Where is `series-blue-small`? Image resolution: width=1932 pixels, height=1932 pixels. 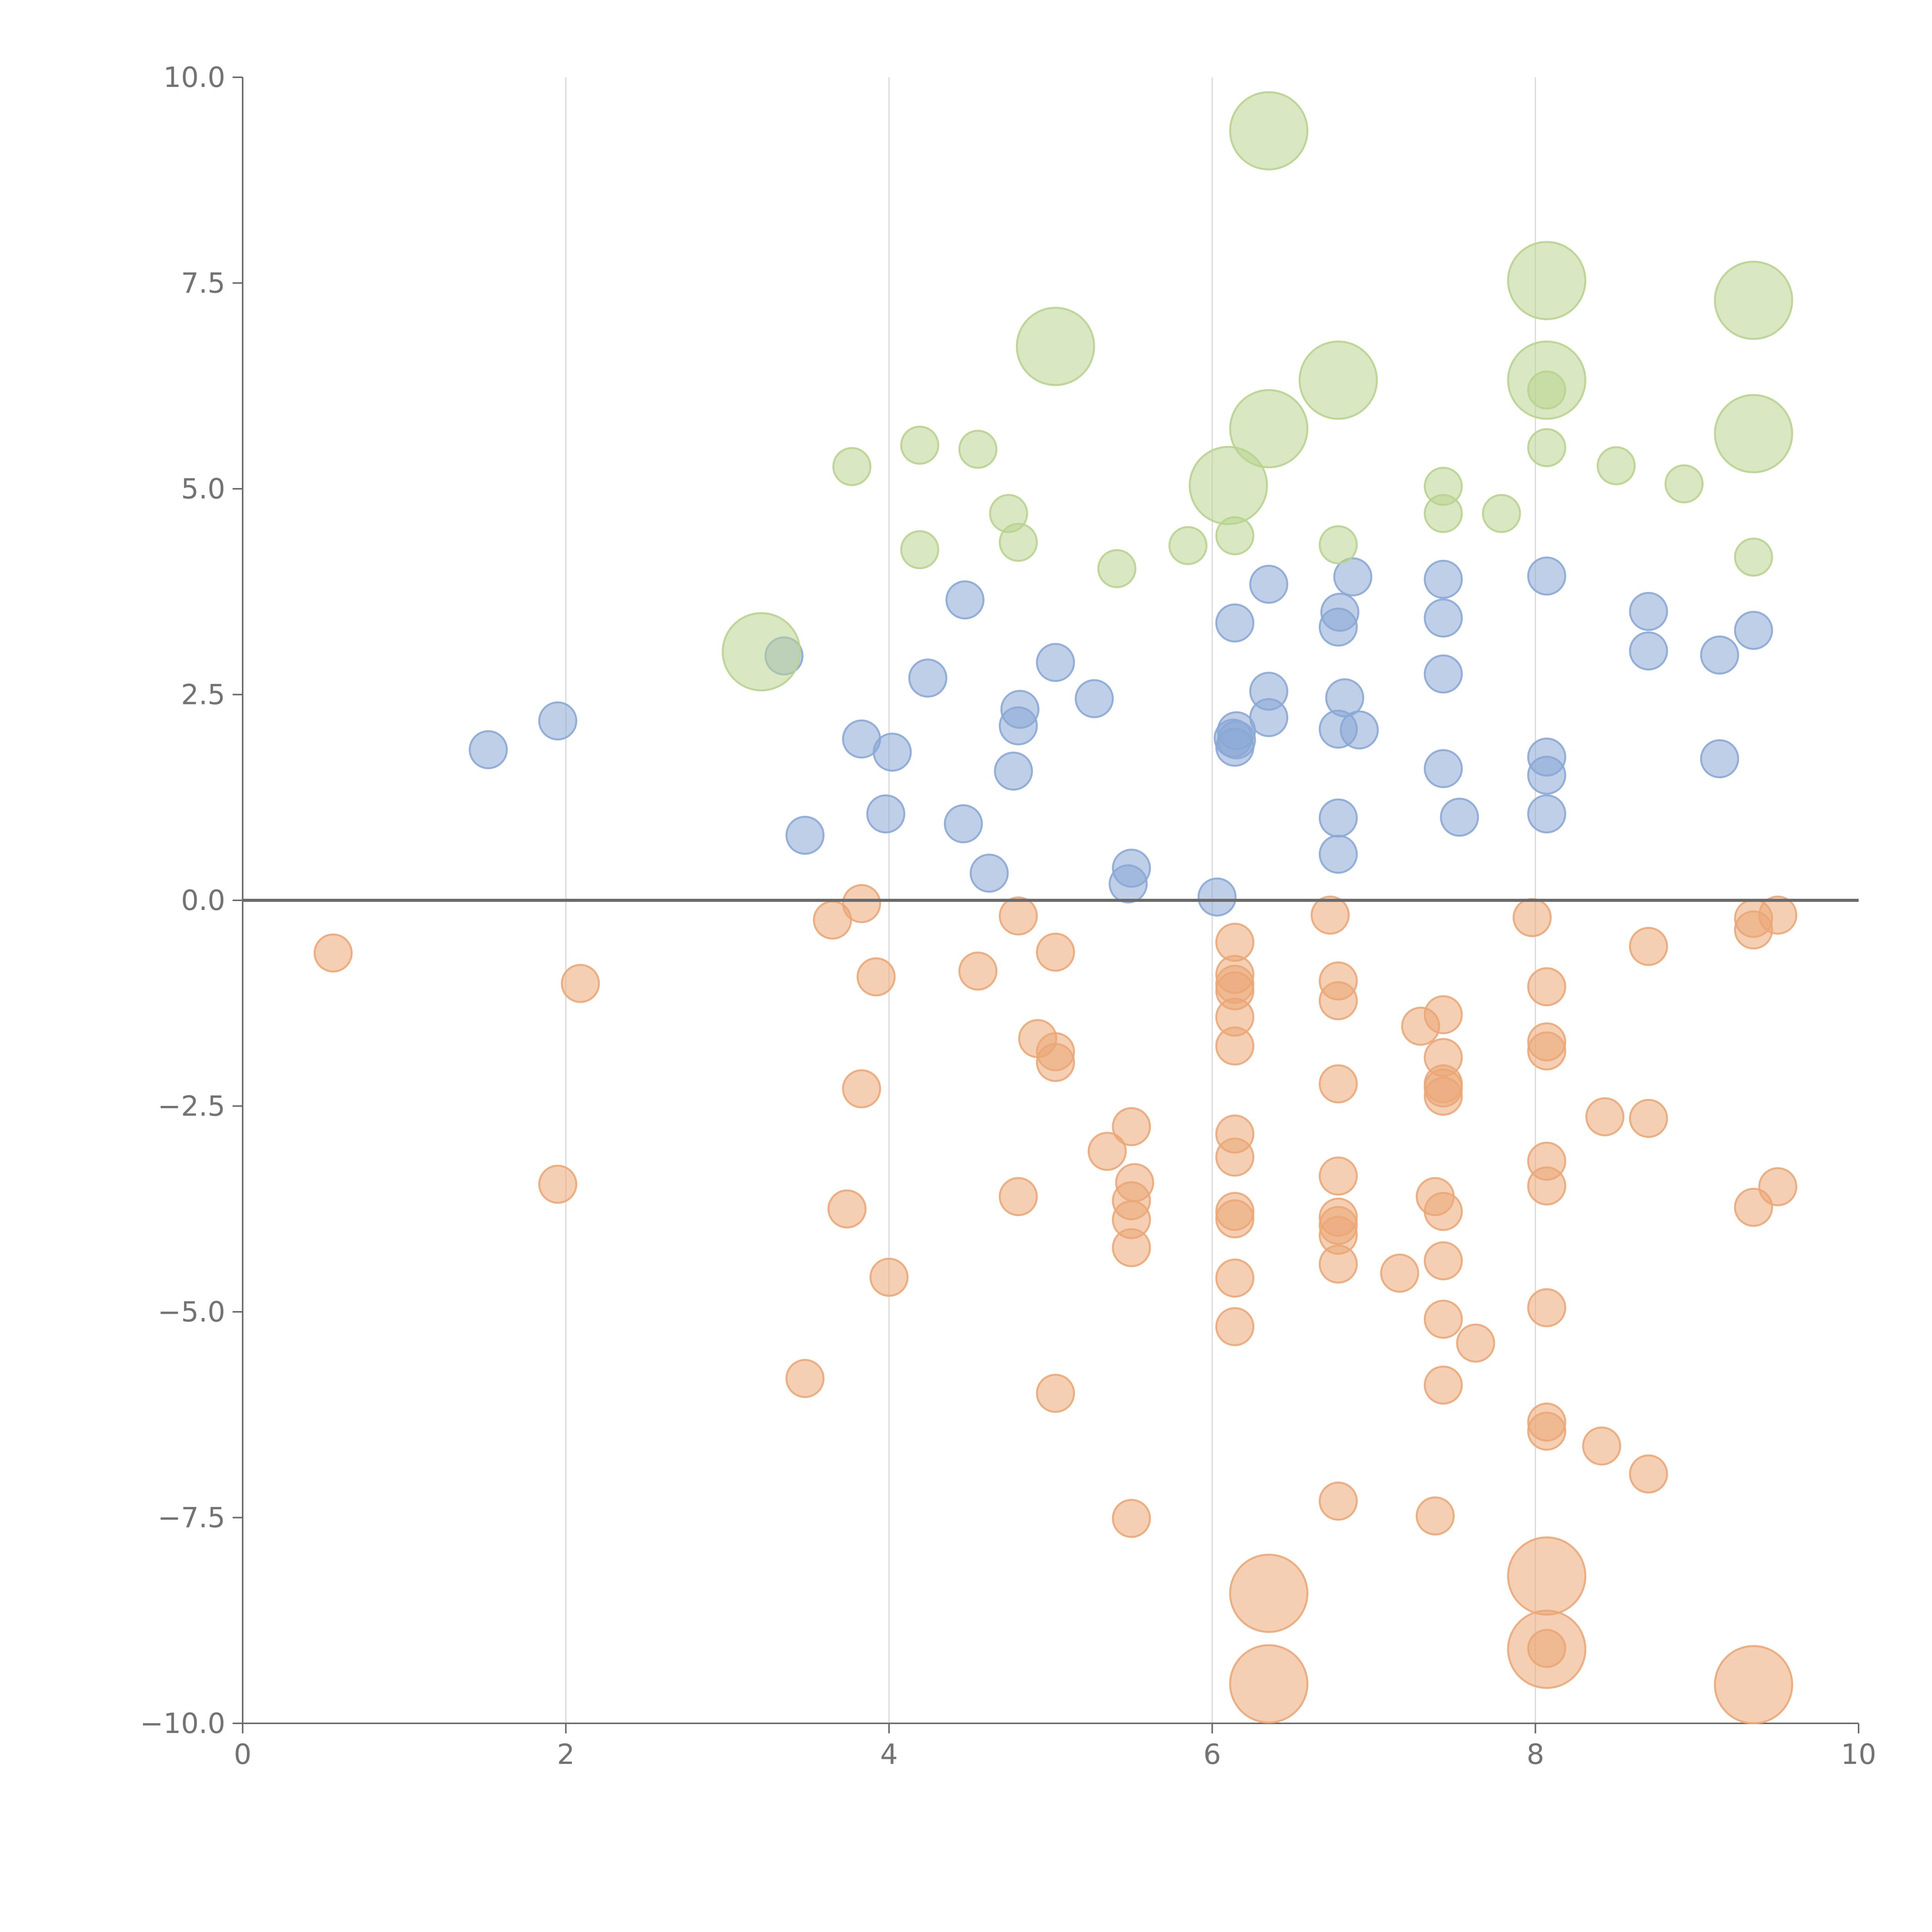
series-blue-small is located at coordinates (1121, 737).